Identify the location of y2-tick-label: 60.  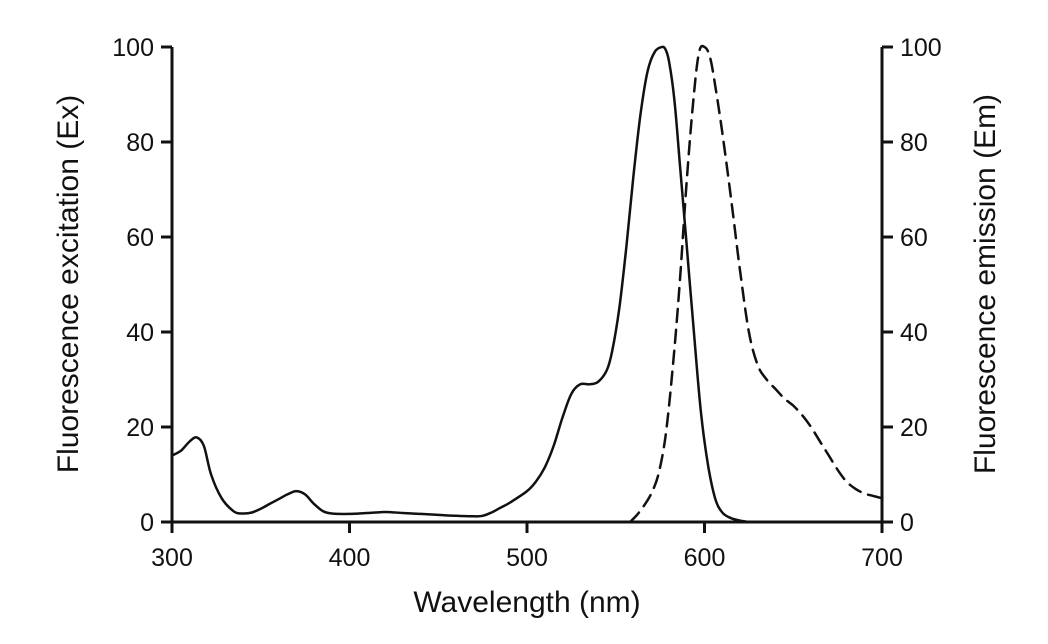
(914, 238).